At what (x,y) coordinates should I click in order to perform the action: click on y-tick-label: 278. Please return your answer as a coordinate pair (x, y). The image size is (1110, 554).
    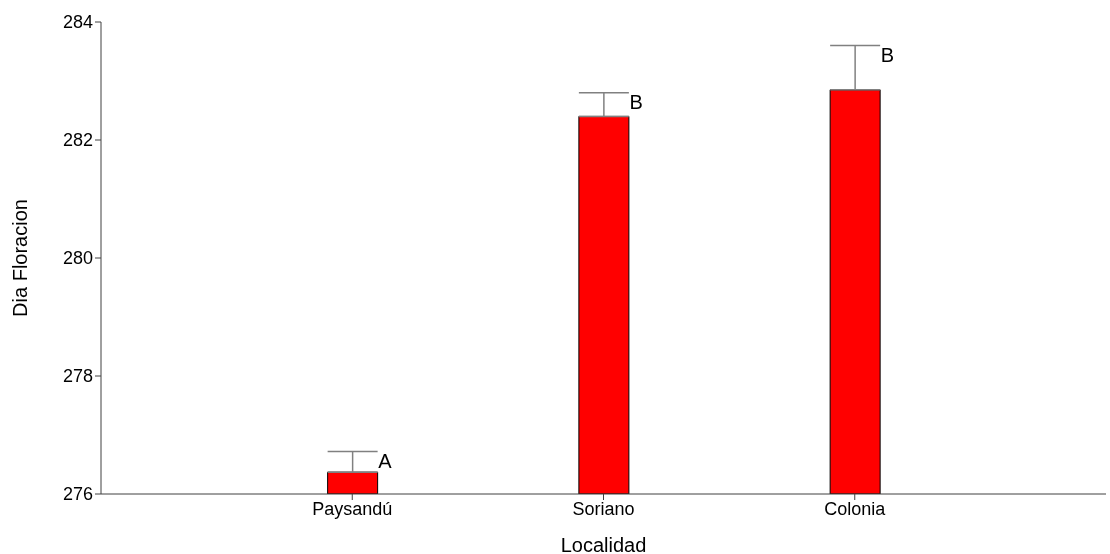
    Looking at the image, I should click on (77, 376).